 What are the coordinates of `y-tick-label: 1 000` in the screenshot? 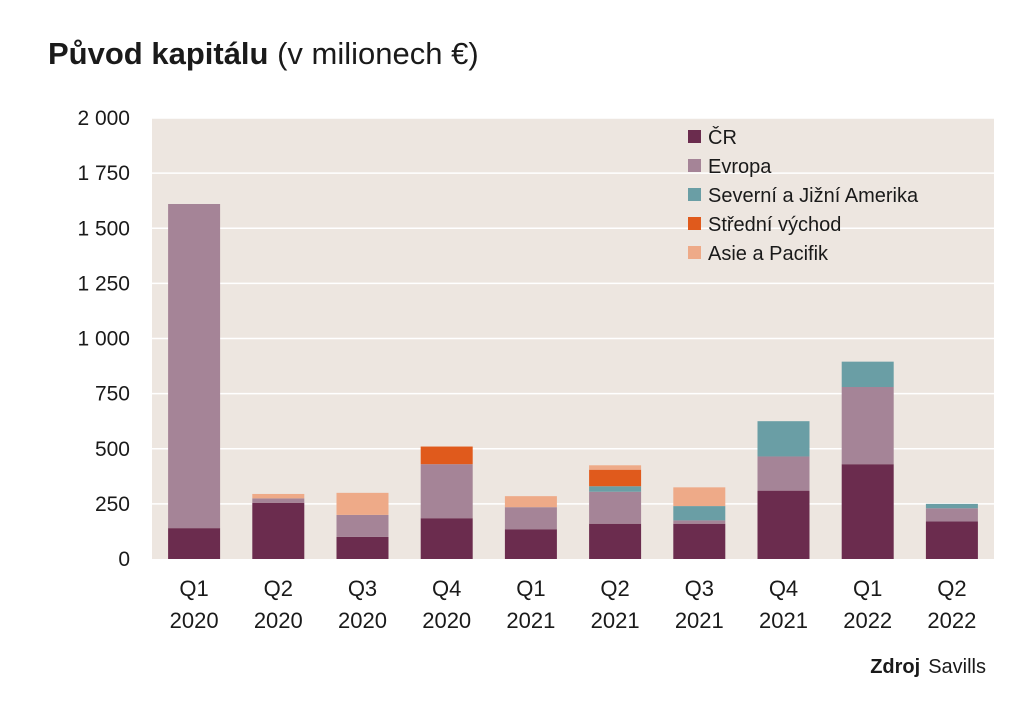 It's located at (103, 339).